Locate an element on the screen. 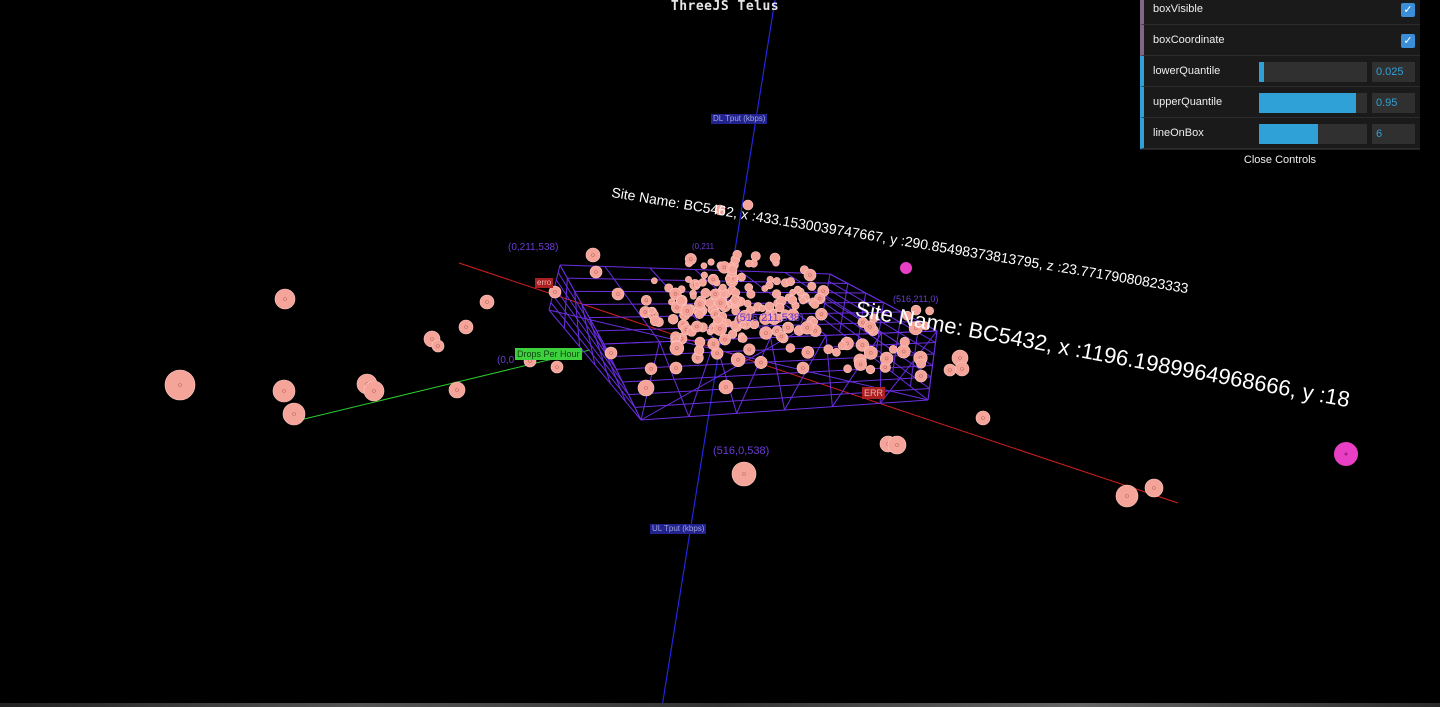 This screenshot has width=1440, height=707. line-on-box-input: 6 is located at coordinates (1393, 134).